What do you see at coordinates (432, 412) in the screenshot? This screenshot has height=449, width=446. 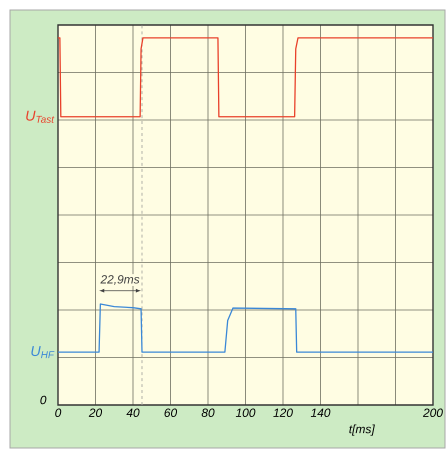 I see `x-tick-label: 200` at bounding box center [432, 412].